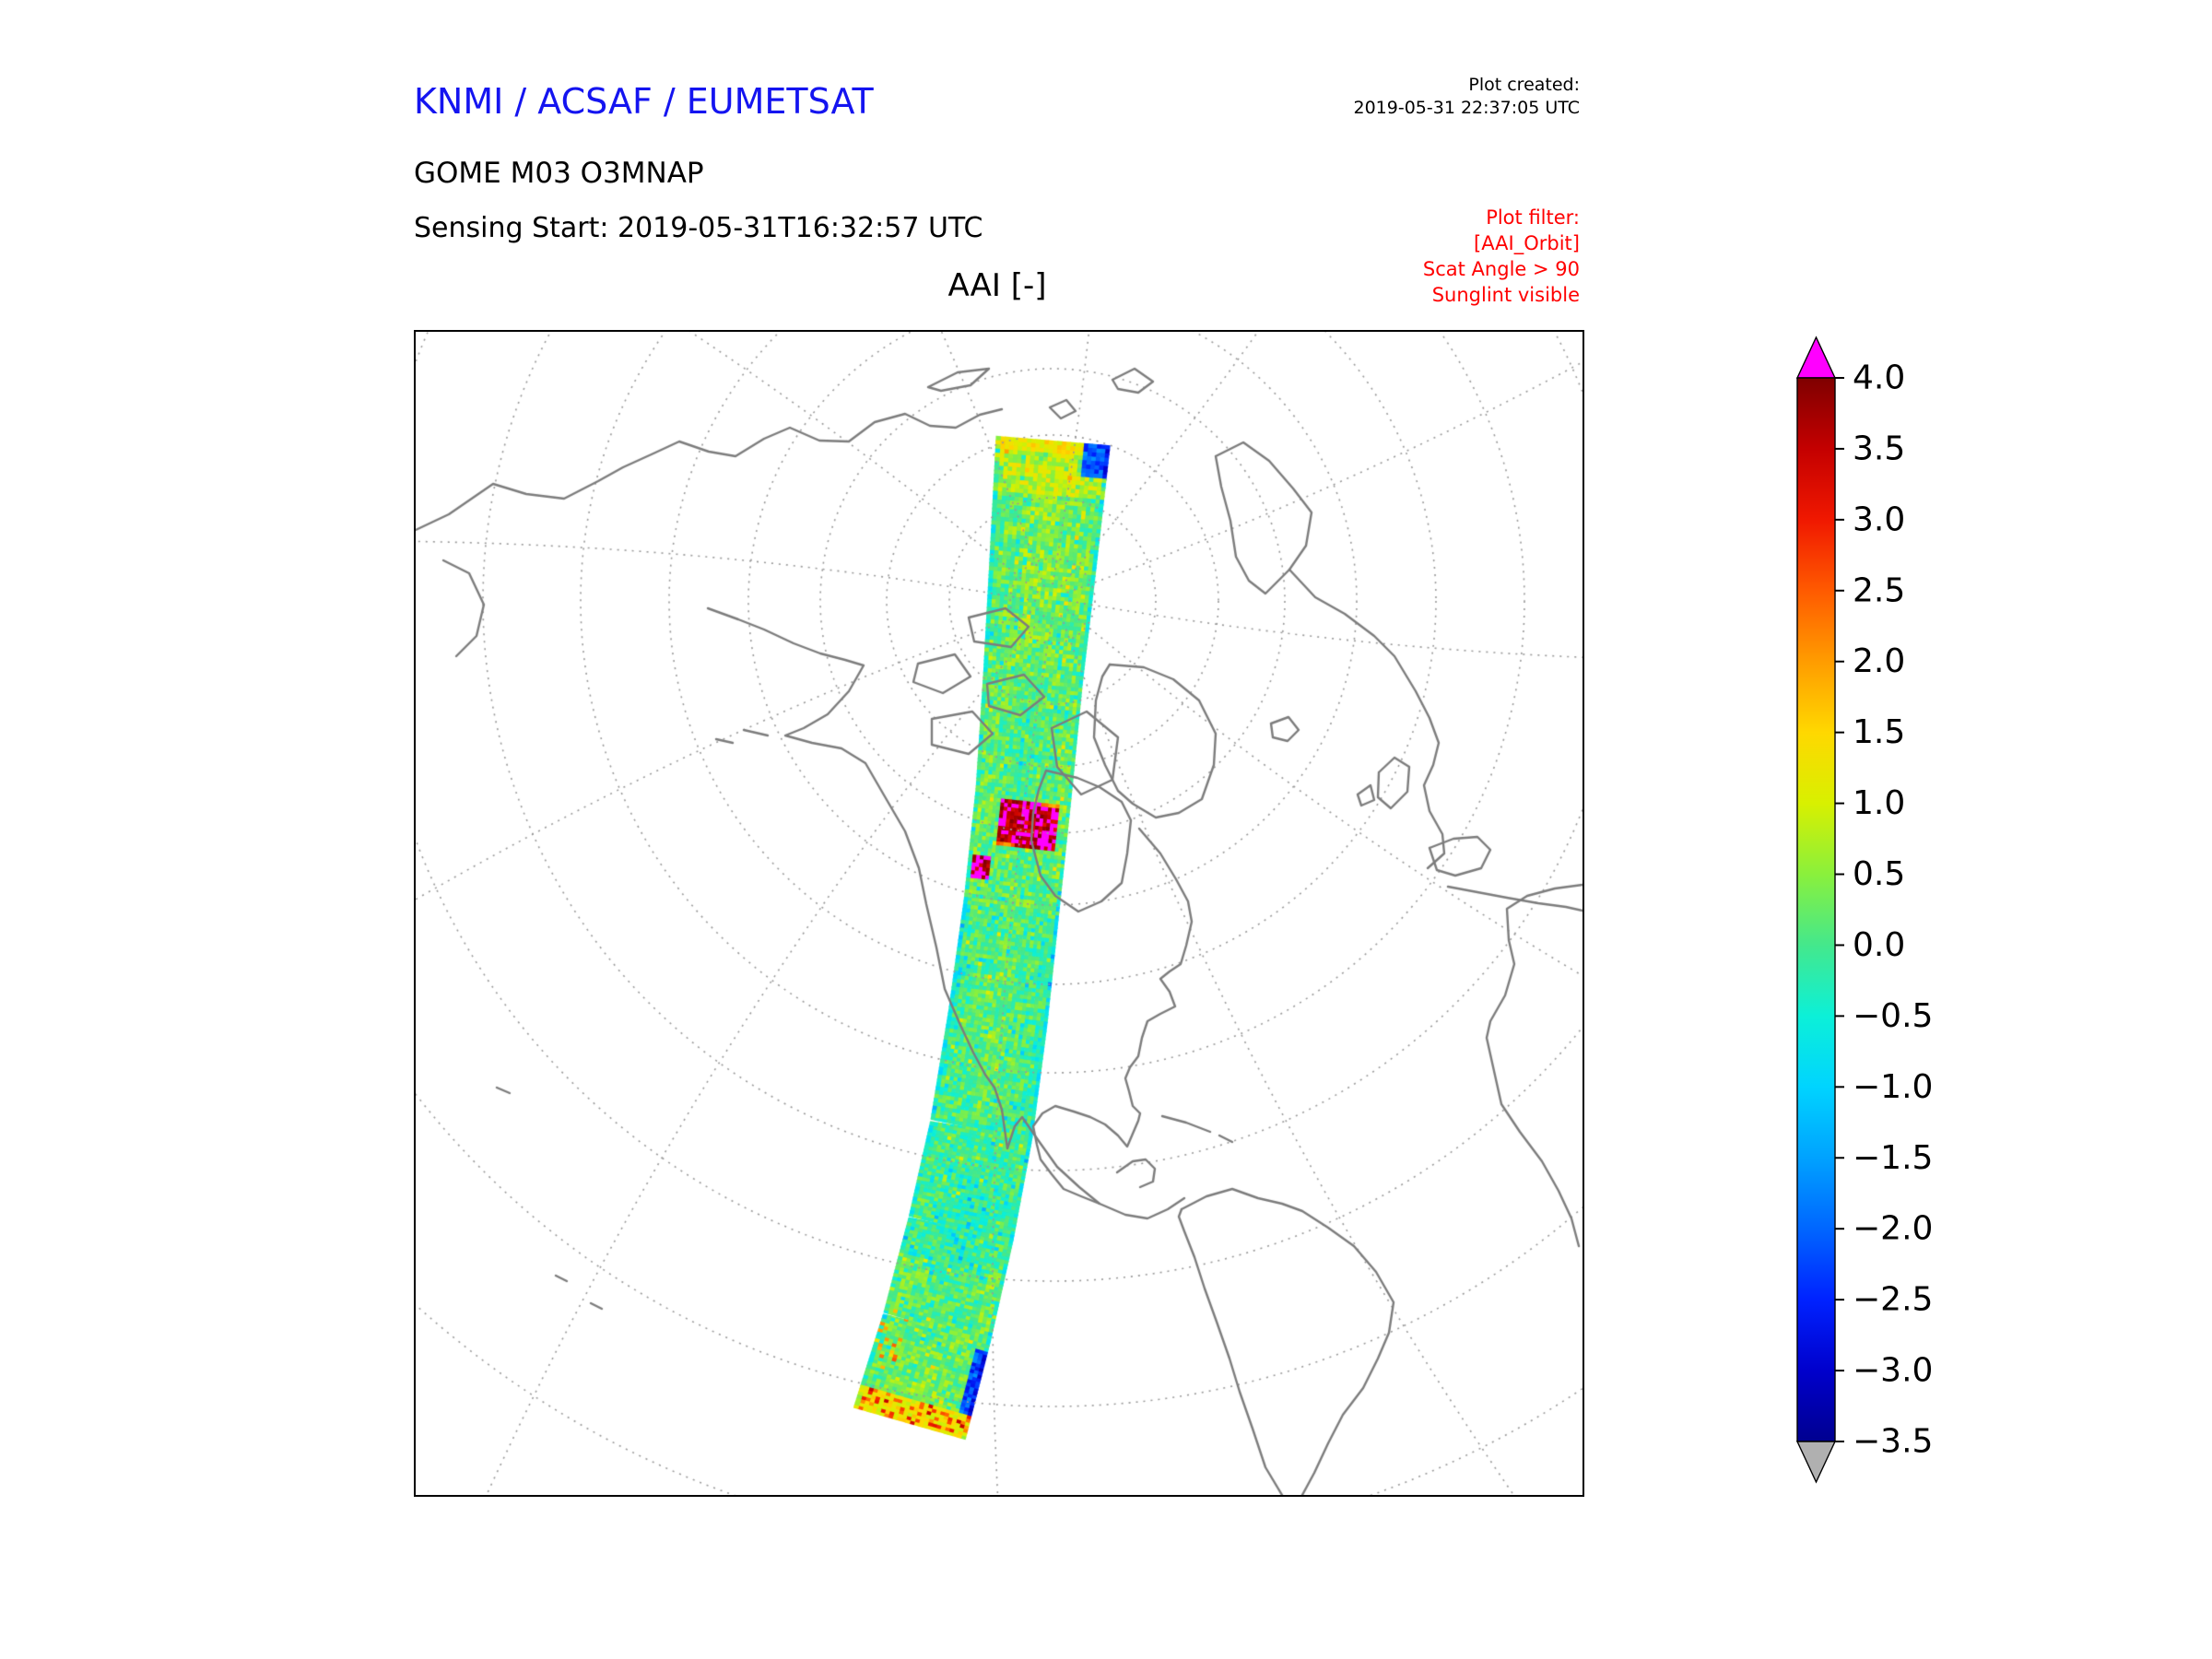  Describe the element at coordinates (1879, 378) in the screenshot. I see `colorbar-tick-label: 4.0` at that location.